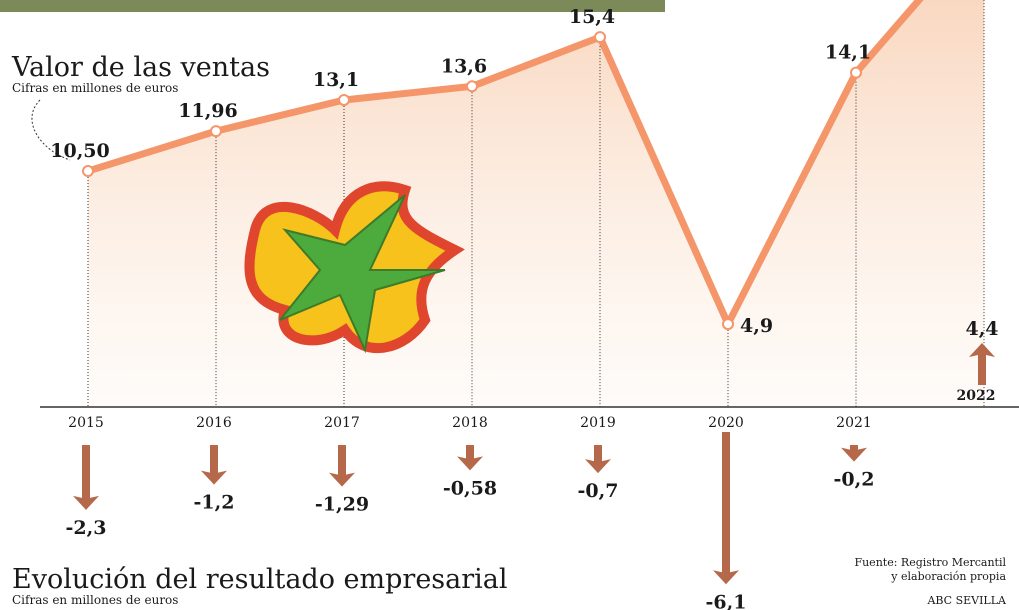 This screenshot has width=1019, height=610. Describe the element at coordinates (208, 111) in the screenshot. I see `value-label: 11,96` at that location.